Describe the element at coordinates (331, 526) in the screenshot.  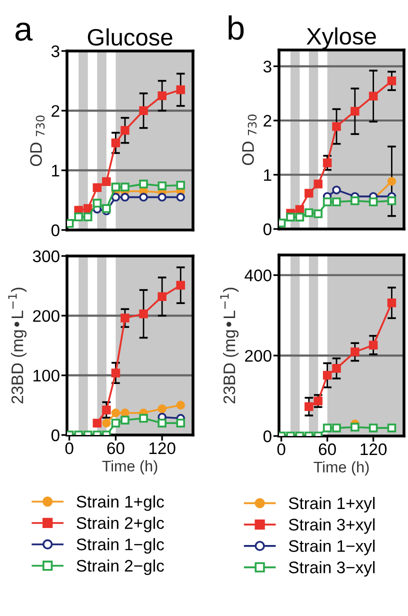
I see `legend-label: Strain 3+xyl` at that location.